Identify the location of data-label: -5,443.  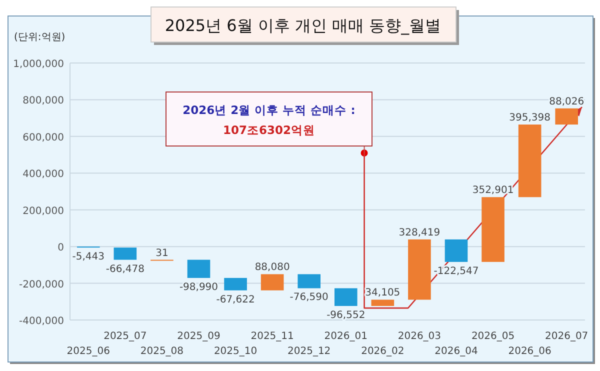
(88, 257).